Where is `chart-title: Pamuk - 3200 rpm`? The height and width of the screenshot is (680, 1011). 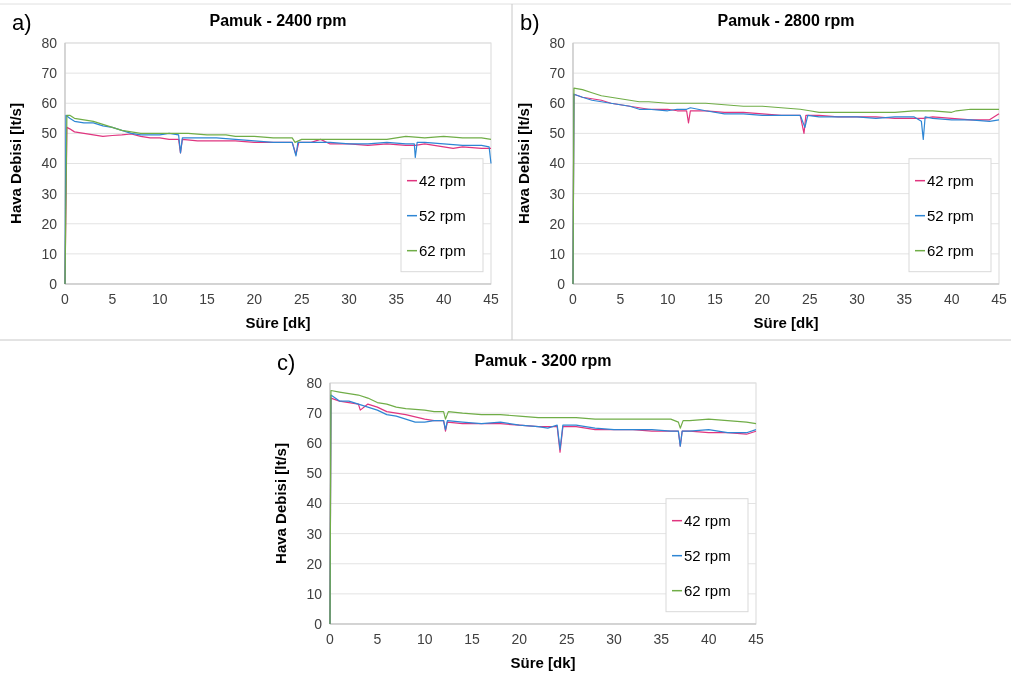
chart-title: Pamuk - 3200 rpm is located at coordinates (543, 360).